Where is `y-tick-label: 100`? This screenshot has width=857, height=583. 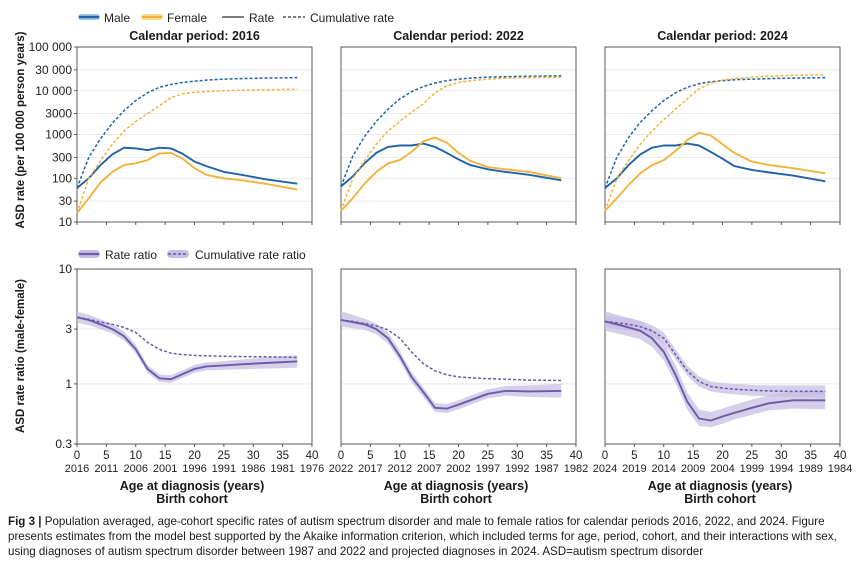 y-tick-label: 100 is located at coordinates (62, 178).